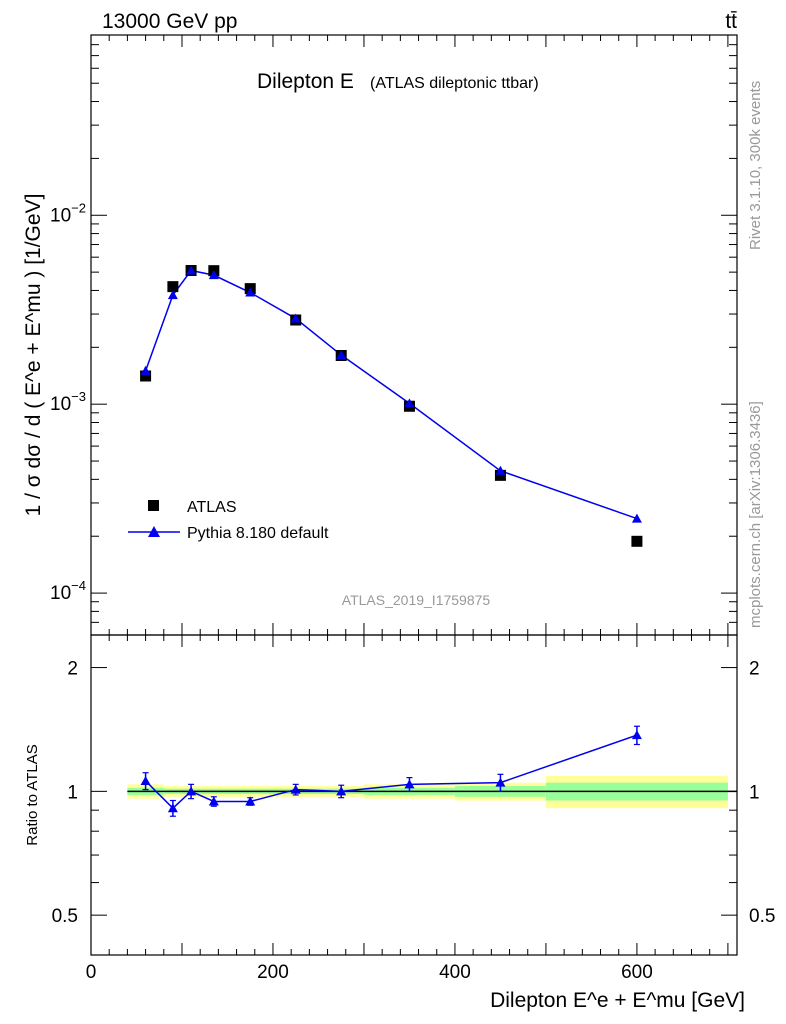 The height and width of the screenshot is (1024, 786). Describe the element at coordinates (32, 794) in the screenshot. I see `y-axis-title-bottom: Ratio to ATLAS` at that location.